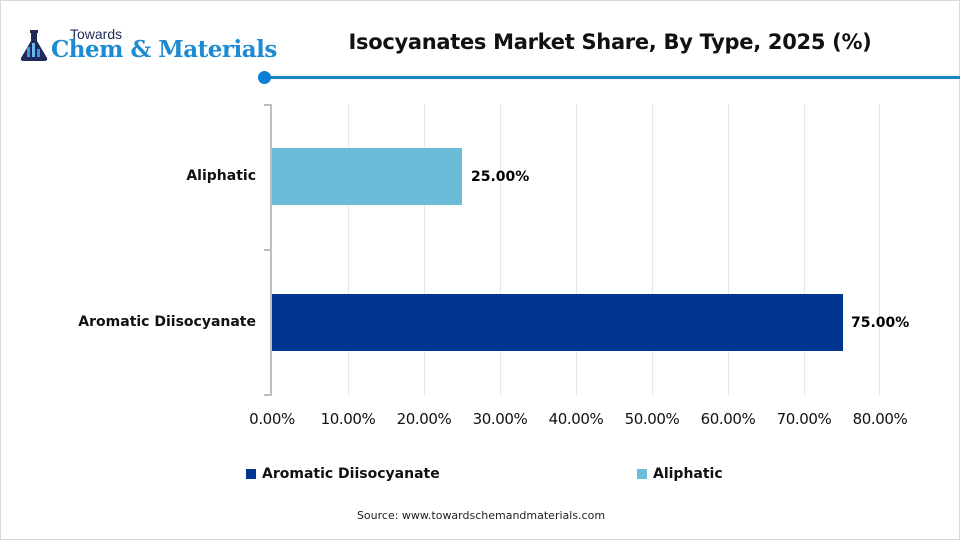 This screenshot has height=540, width=960. What do you see at coordinates (272, 419) in the screenshot?
I see `x-tick-label: 0.00%` at bounding box center [272, 419].